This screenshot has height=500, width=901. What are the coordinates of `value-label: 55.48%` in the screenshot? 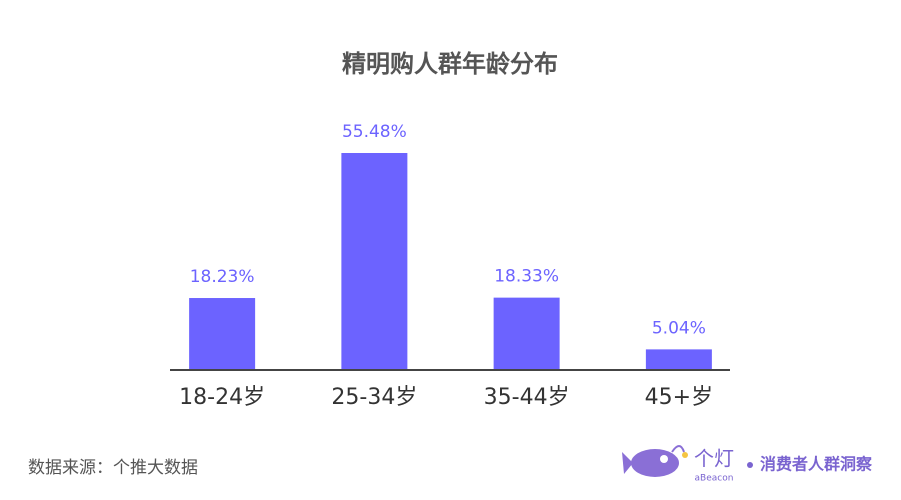 It's located at (374, 132).